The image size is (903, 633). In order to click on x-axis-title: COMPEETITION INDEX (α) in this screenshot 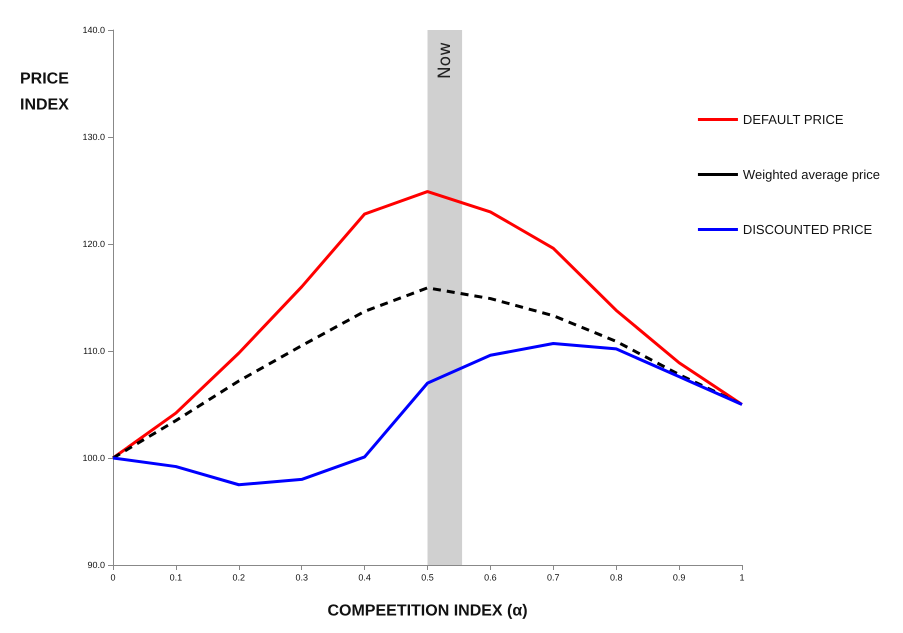, I will do `click(427, 611)`.